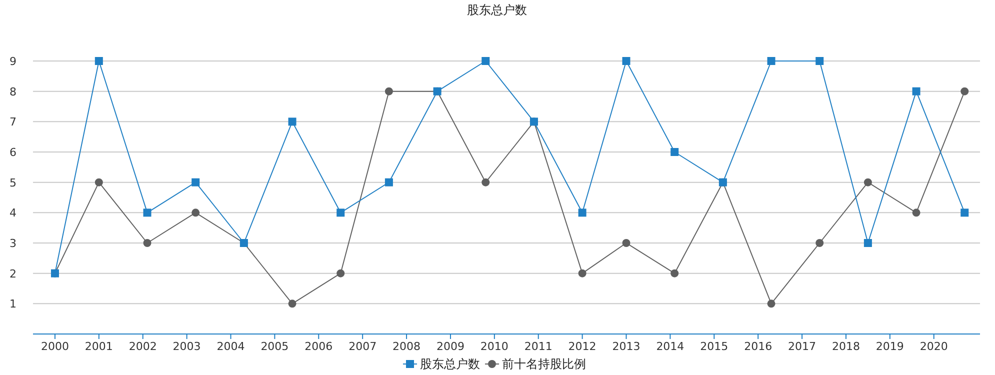  What do you see at coordinates (362, 346) in the screenshot?
I see `x-tick-label: 2007` at bounding box center [362, 346].